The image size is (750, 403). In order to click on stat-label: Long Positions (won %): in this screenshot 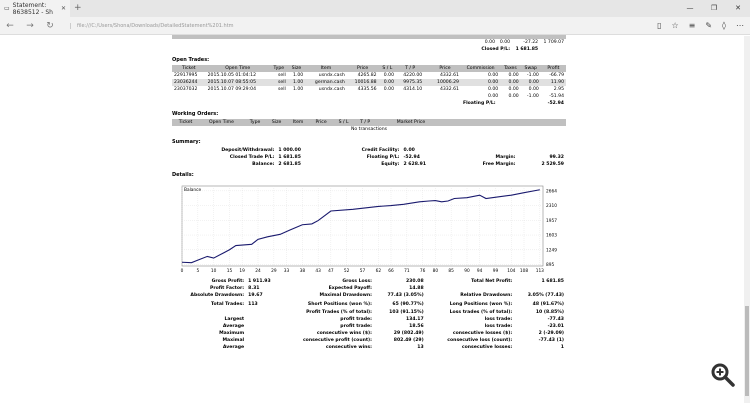, I will do `click(481, 304)`.